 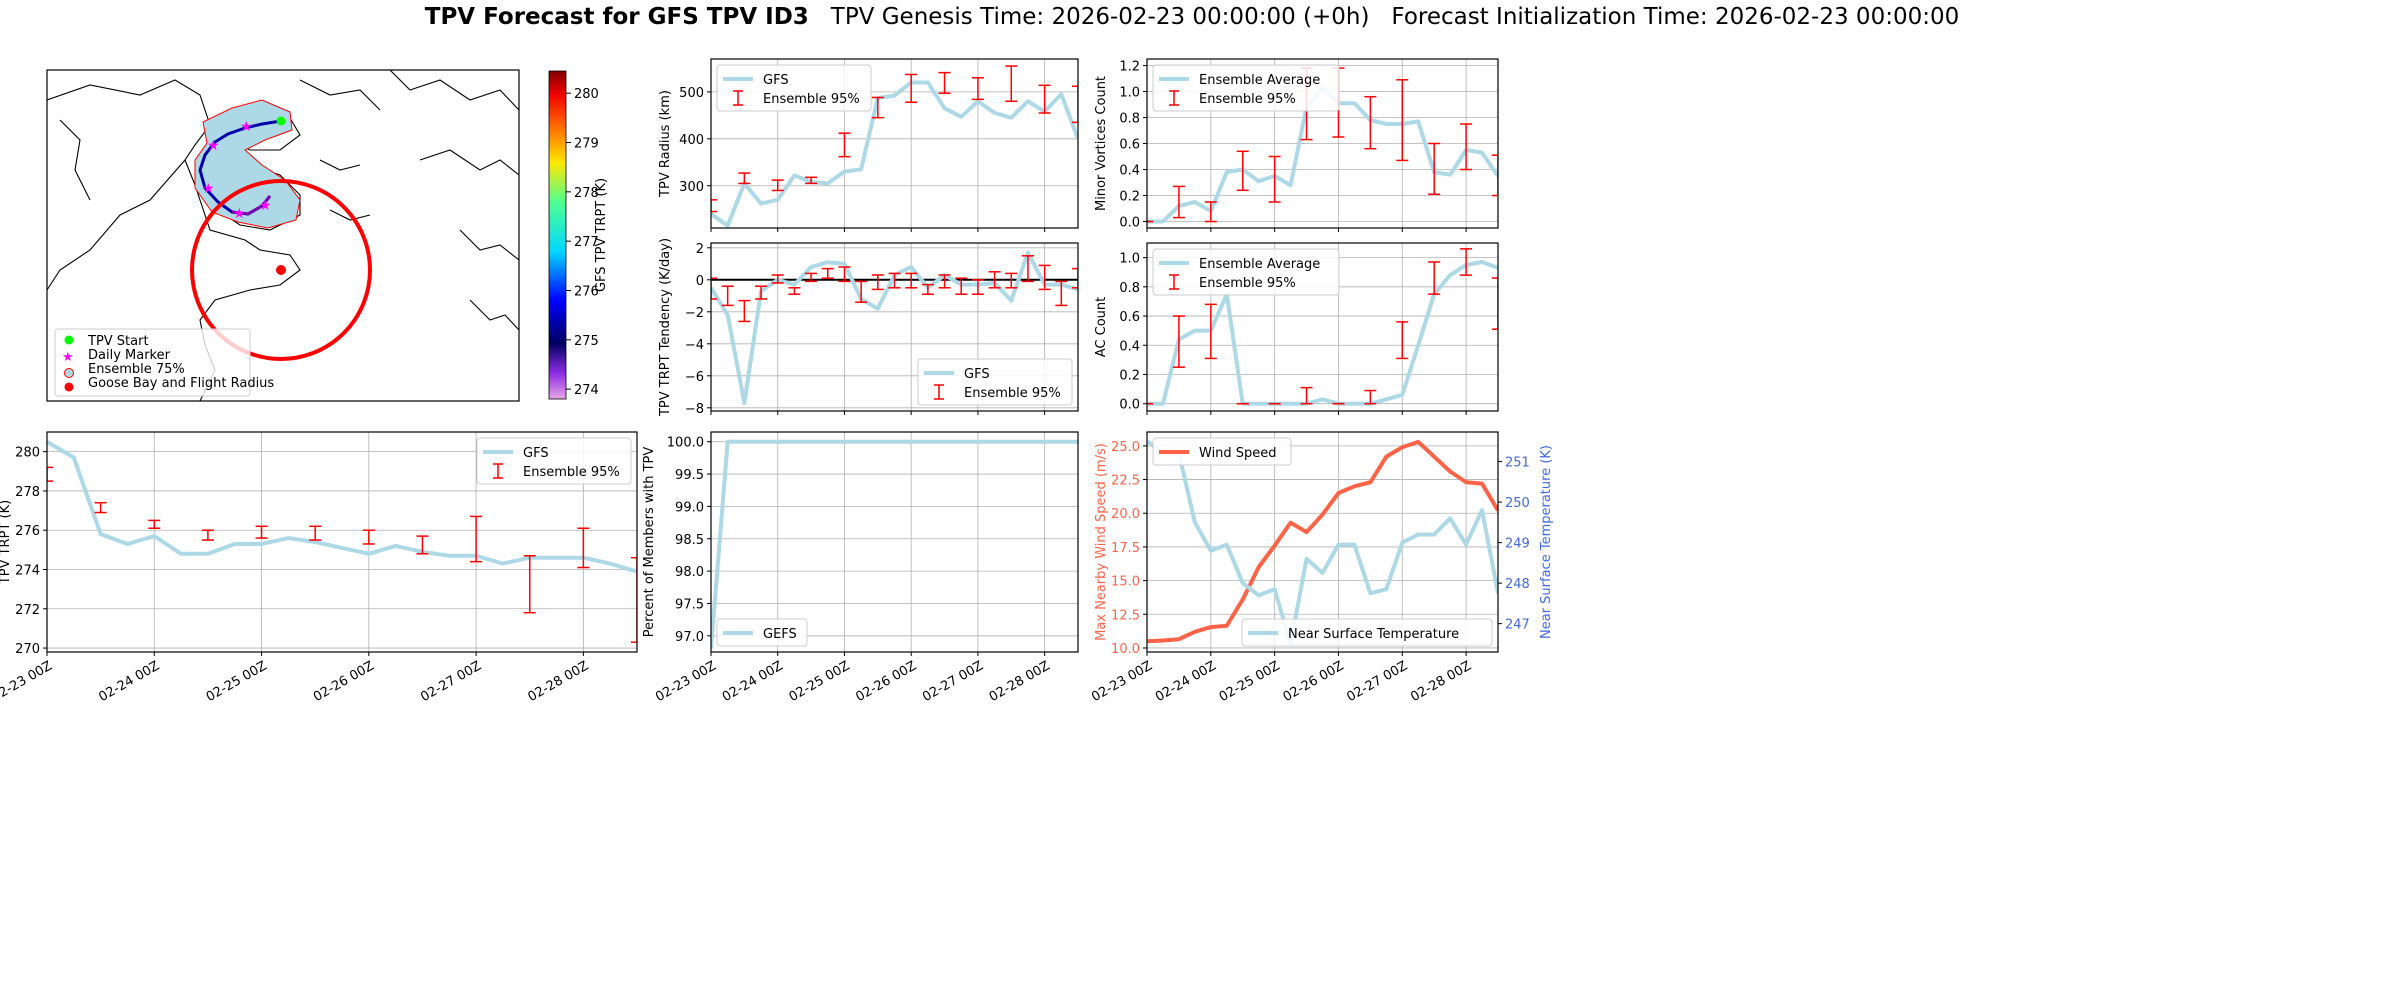 I want to click on x-tick-label: 02-25 00Z, so click(x=237, y=681).